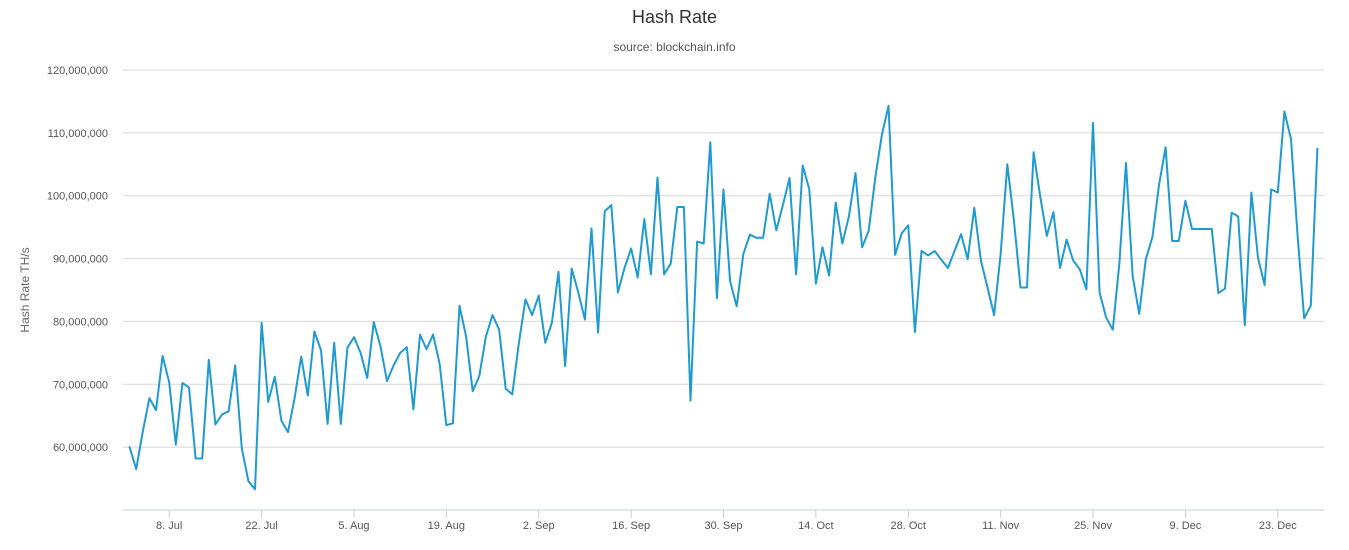  What do you see at coordinates (674, 17) in the screenshot?
I see `chart-title: Hash Rate` at bounding box center [674, 17].